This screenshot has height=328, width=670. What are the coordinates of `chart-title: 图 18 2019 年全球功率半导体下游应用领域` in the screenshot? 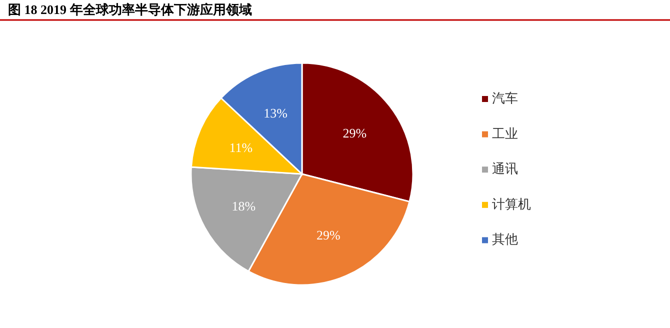 It's located at (130, 9).